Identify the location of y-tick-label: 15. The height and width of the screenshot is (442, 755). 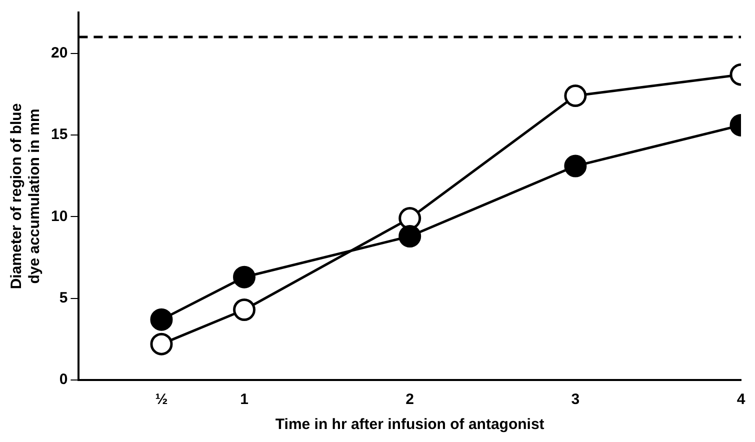
(59, 135).